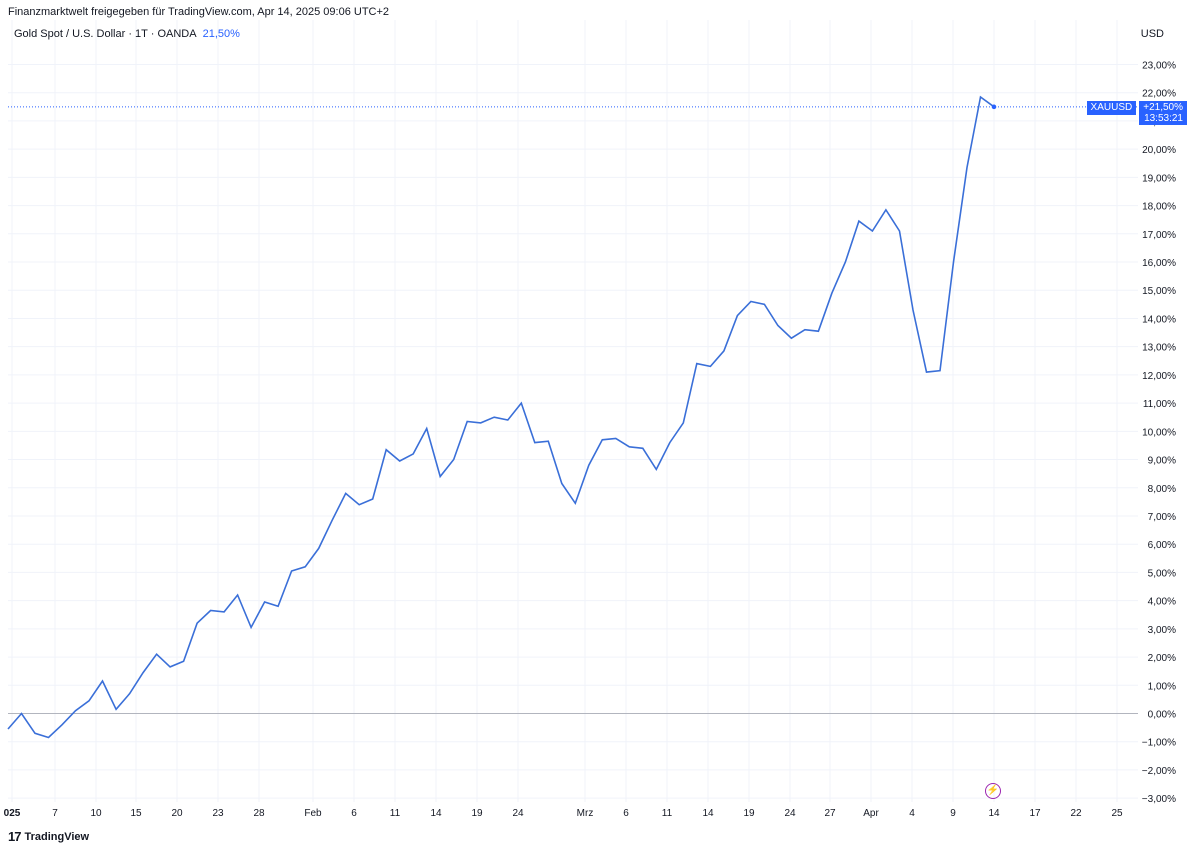  I want to click on y-tick-label: 0,00%, so click(1162, 715).